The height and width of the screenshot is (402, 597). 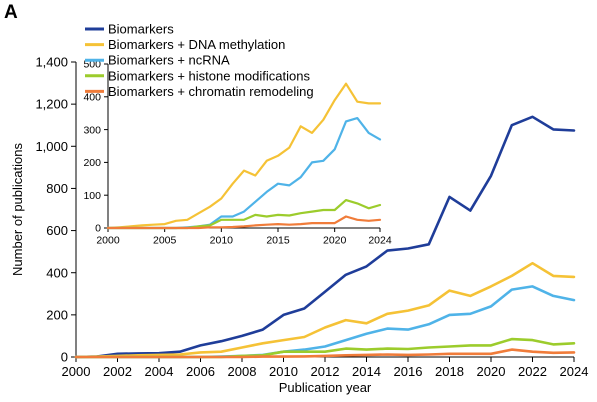 What do you see at coordinates (92, 163) in the screenshot?
I see `inset-y-tick-label: 200` at bounding box center [92, 163].